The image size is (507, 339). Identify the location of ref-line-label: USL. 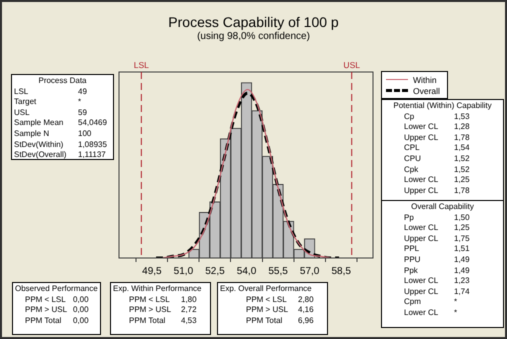
(351, 65).